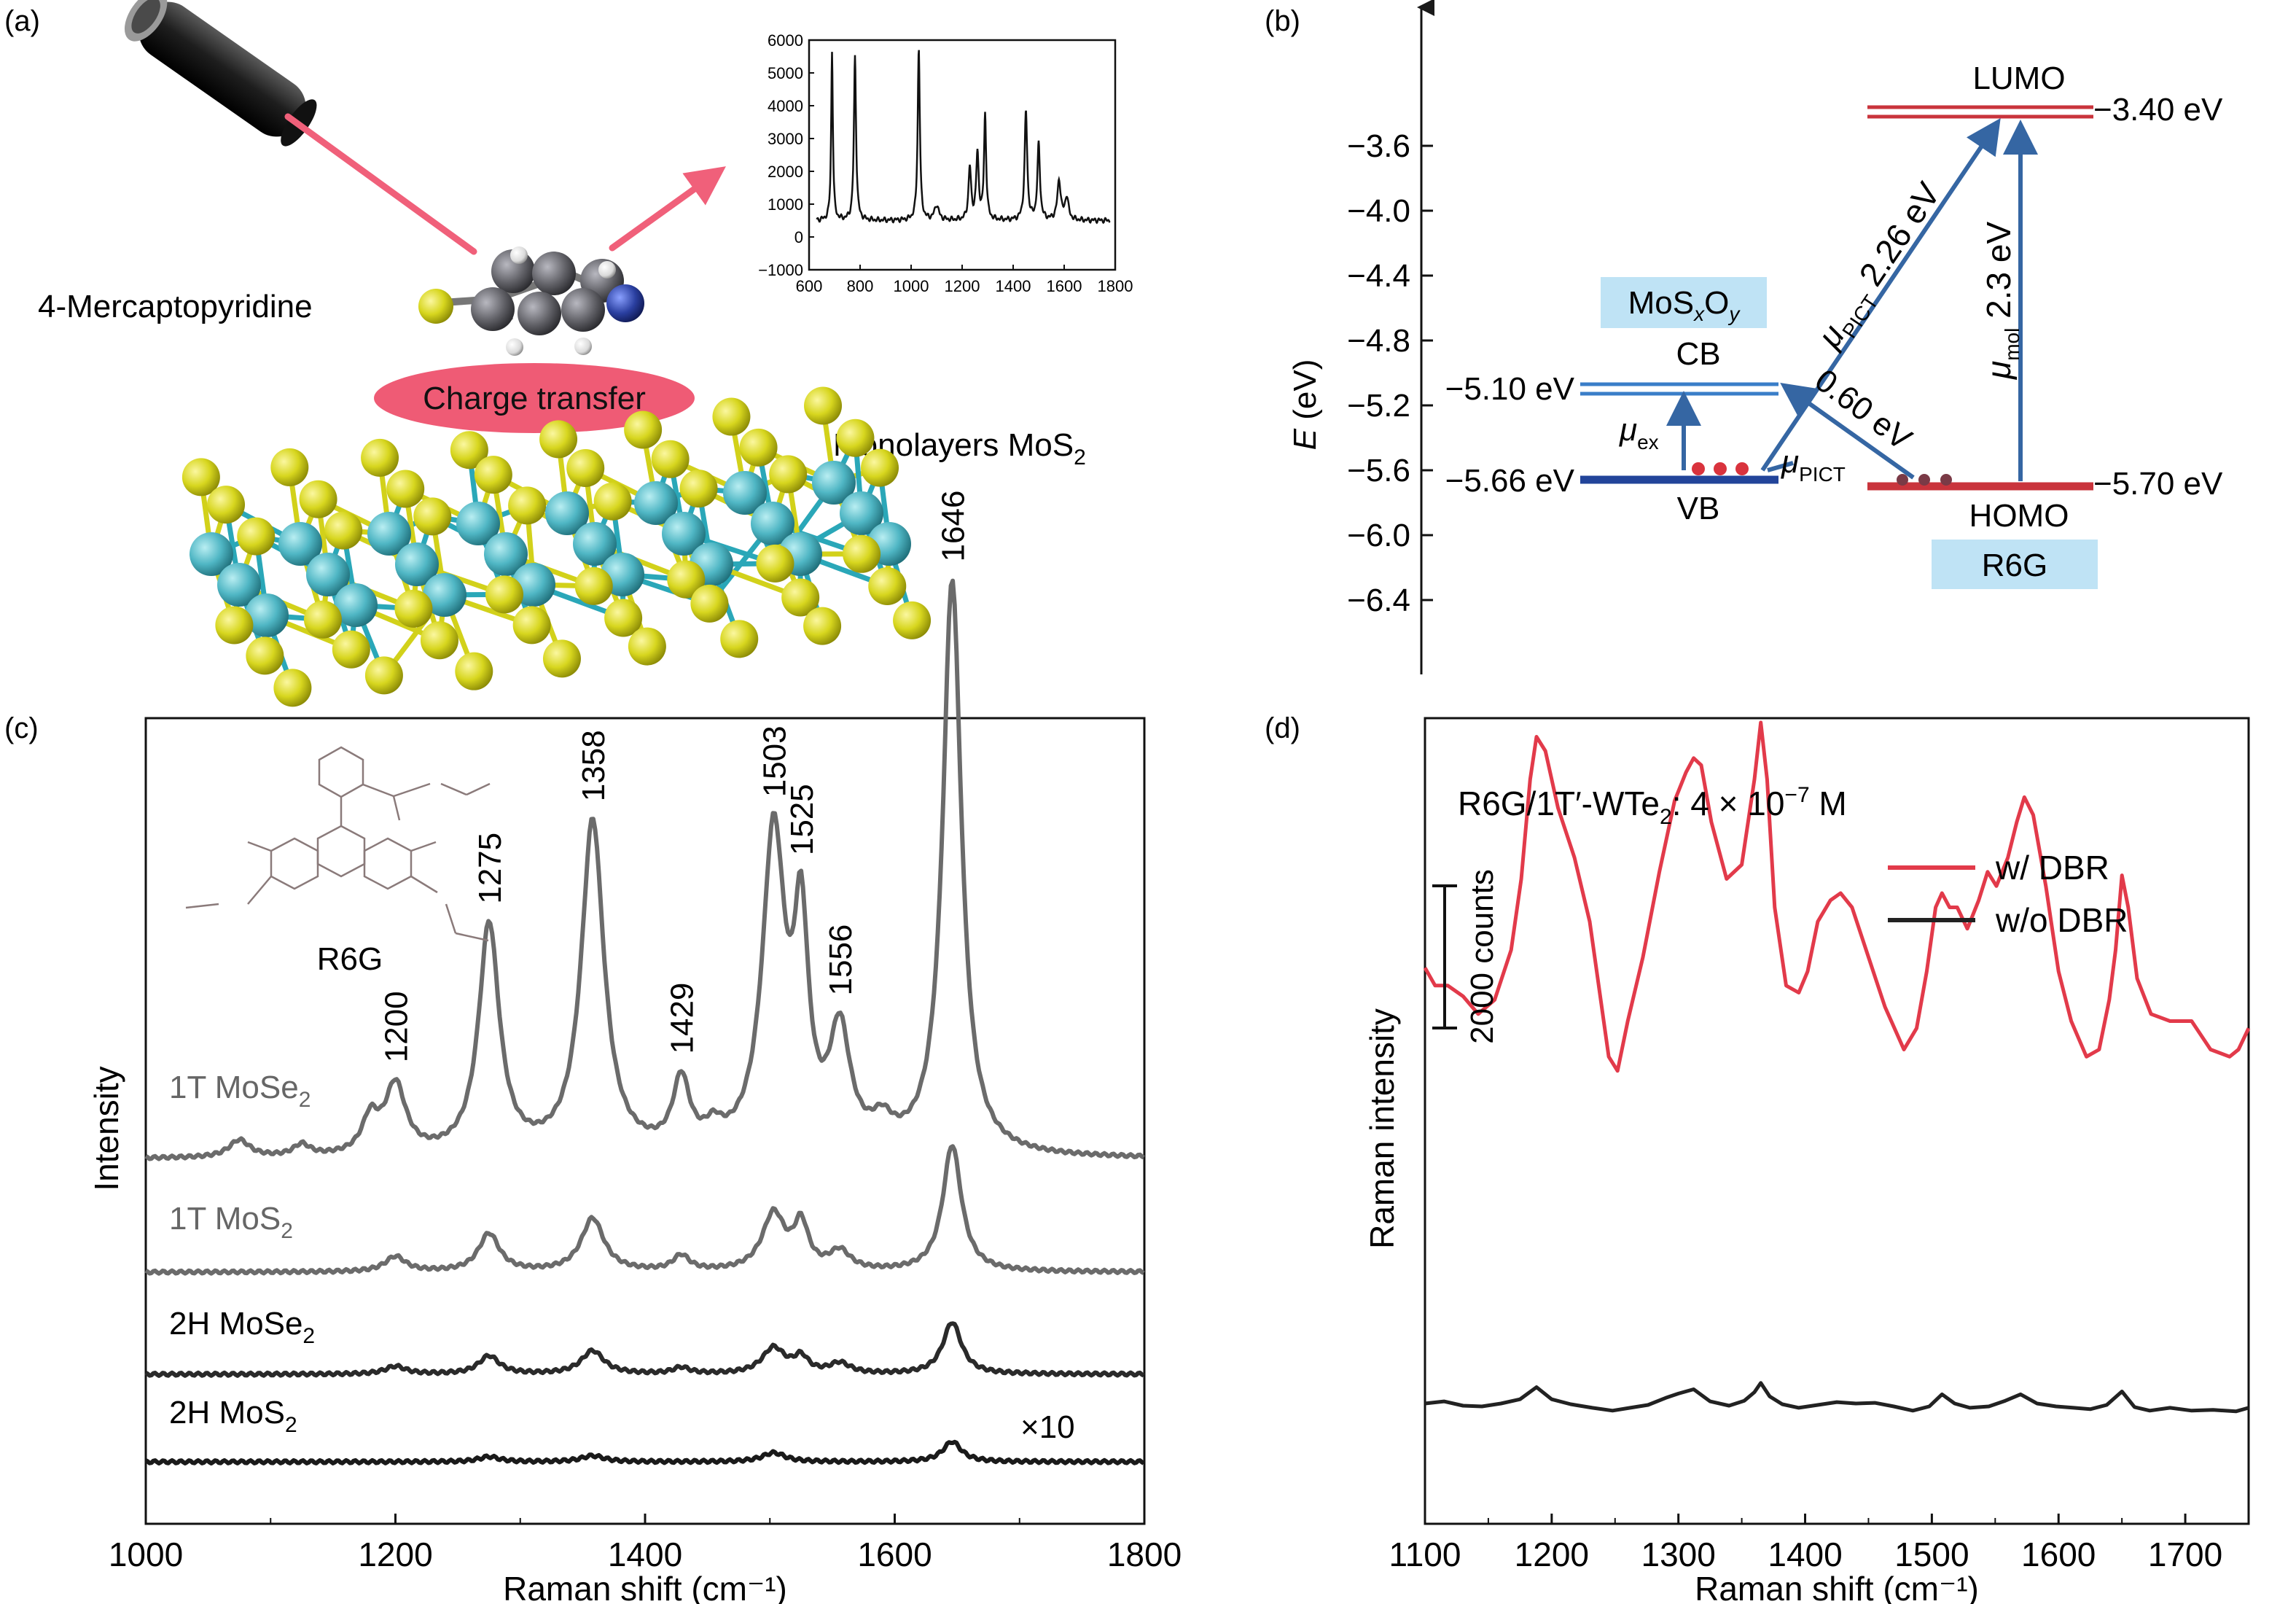 This screenshot has width=2296, height=1604. Describe the element at coordinates (1482, 957) in the screenshot. I see `scale-bar-label: 2000 counts` at that location.